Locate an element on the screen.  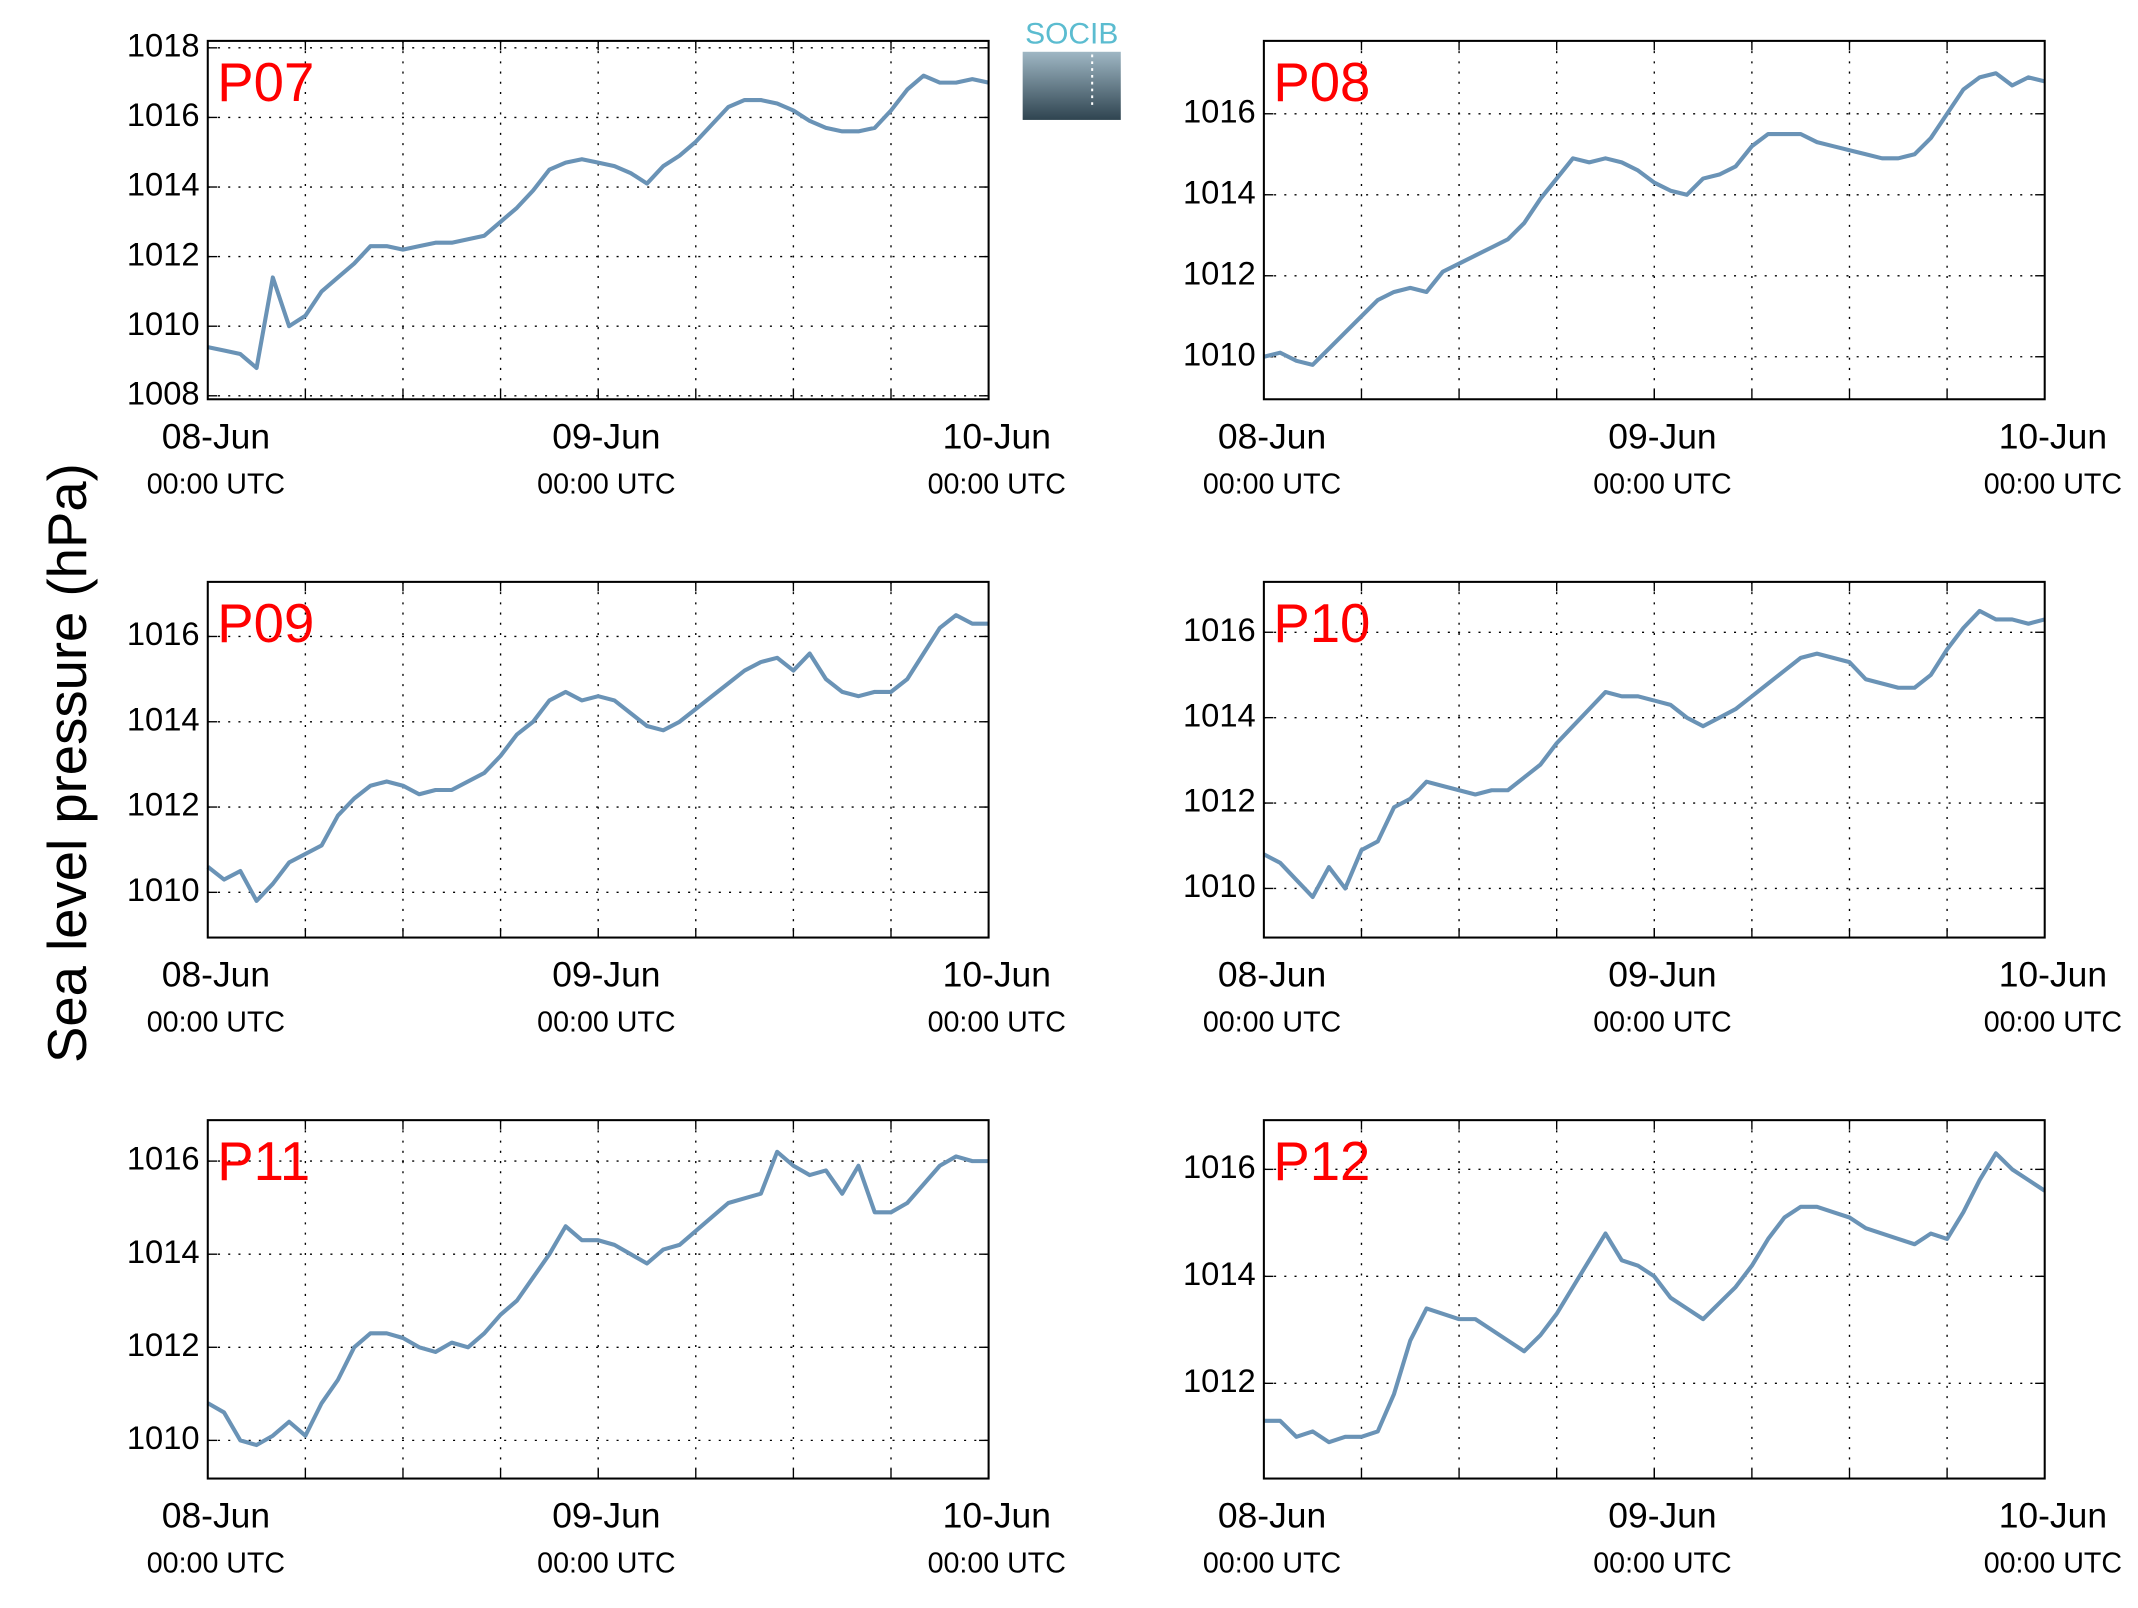
panel-label: P08 is located at coordinates (1321, 82).